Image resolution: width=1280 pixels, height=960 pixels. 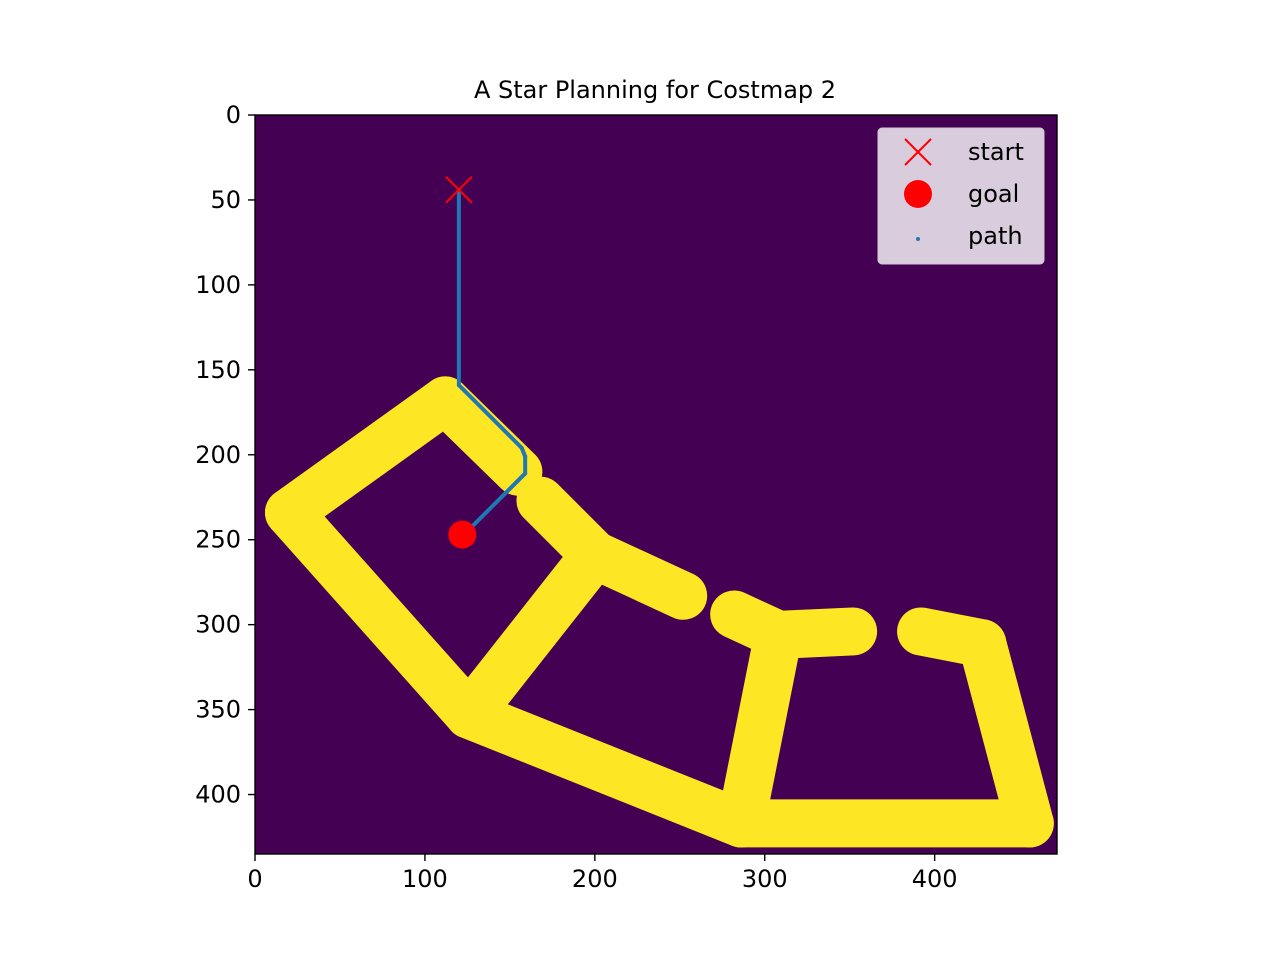 I want to click on y-tick-label-0: 0, so click(x=233, y=115).